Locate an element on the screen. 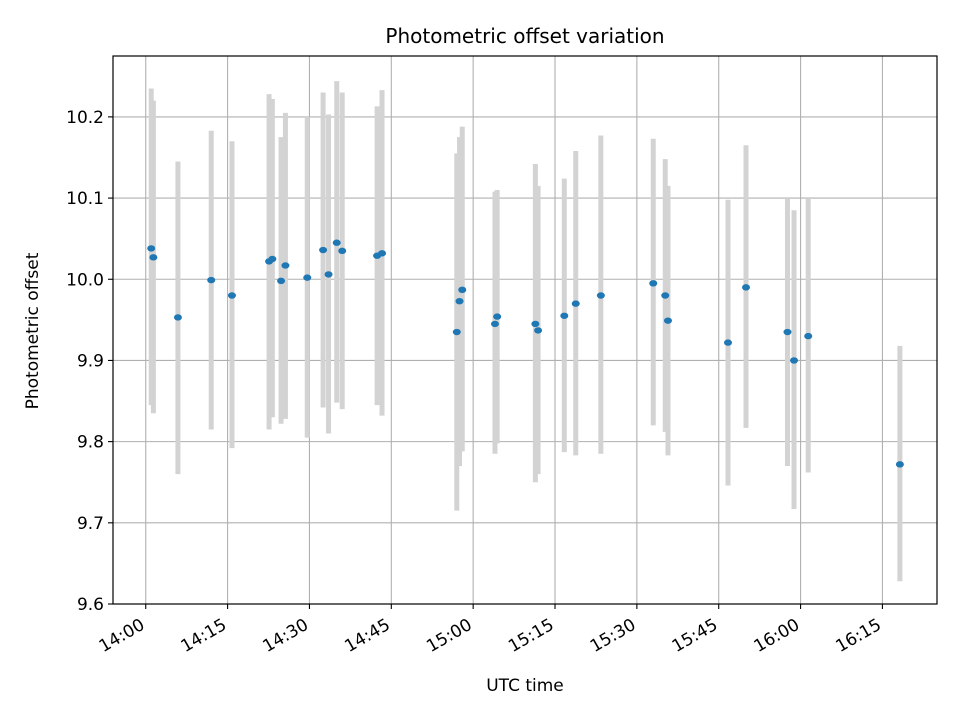 This screenshot has height=720, width=960. y-tick-label: 9.8 is located at coordinates (90, 443).